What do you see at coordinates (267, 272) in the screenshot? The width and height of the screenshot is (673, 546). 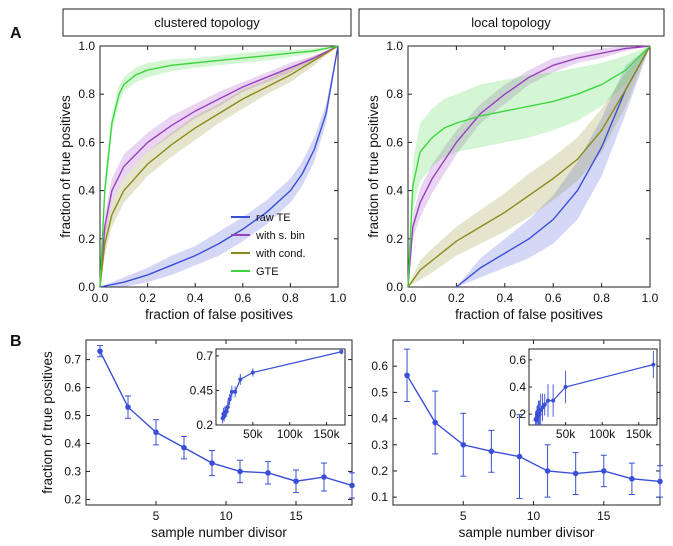 I see `legend-label: GTE` at bounding box center [267, 272].